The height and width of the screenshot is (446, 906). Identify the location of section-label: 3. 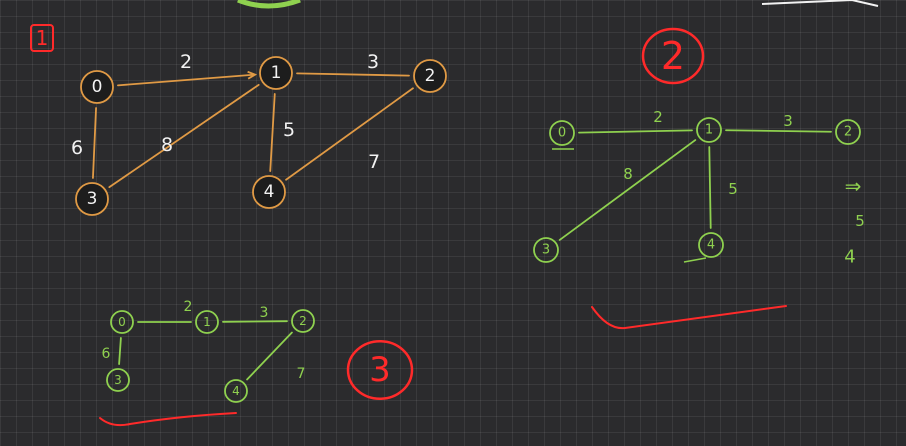
(380, 370).